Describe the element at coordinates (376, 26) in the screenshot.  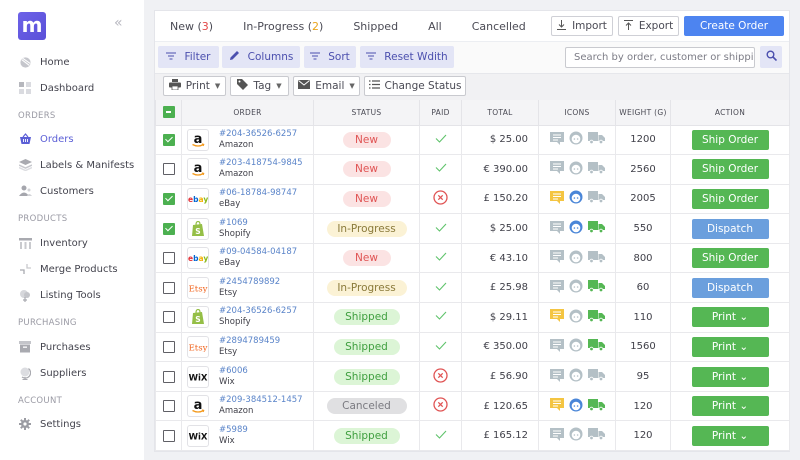
I see `tab-shipped: Shipped` at that location.